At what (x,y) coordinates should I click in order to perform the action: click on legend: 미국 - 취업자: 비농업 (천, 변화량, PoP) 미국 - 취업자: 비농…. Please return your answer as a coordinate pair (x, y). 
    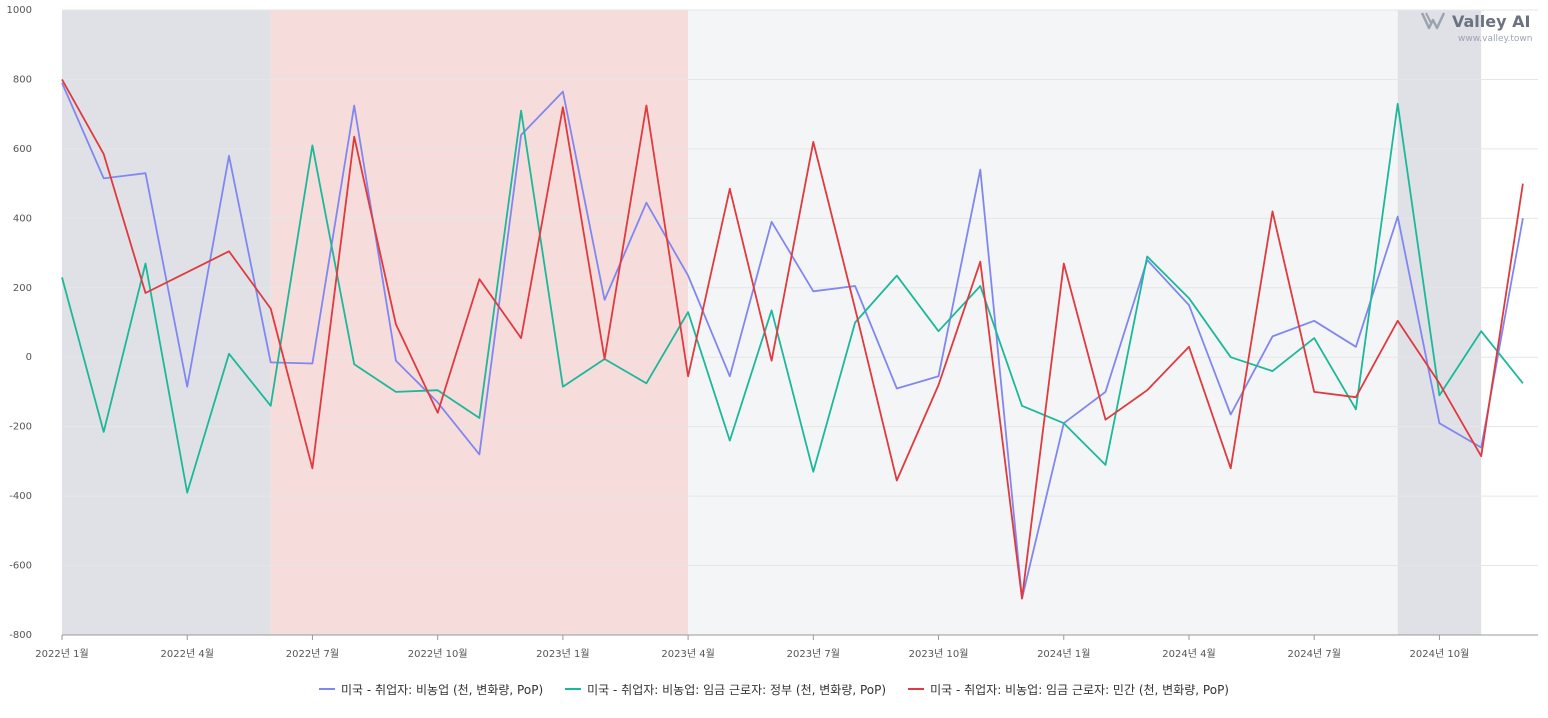
    Looking at the image, I should click on (774, 689).